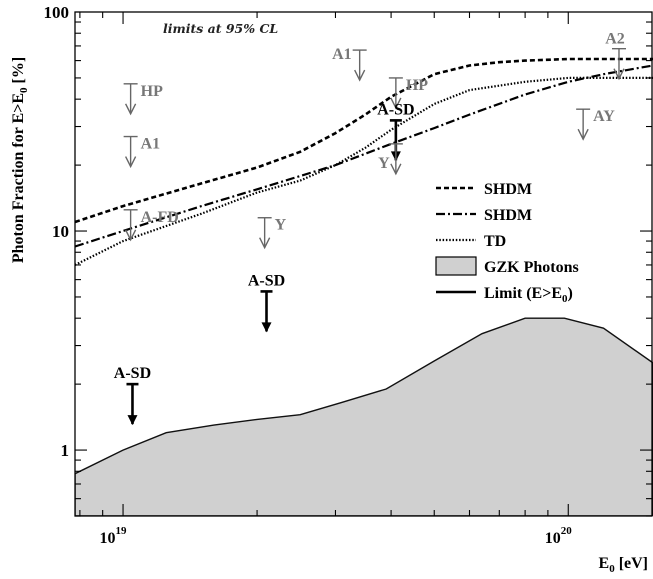 The height and width of the screenshot is (579, 653). Describe the element at coordinates (604, 563) in the screenshot. I see `x-axis-label-main: E` at that location.